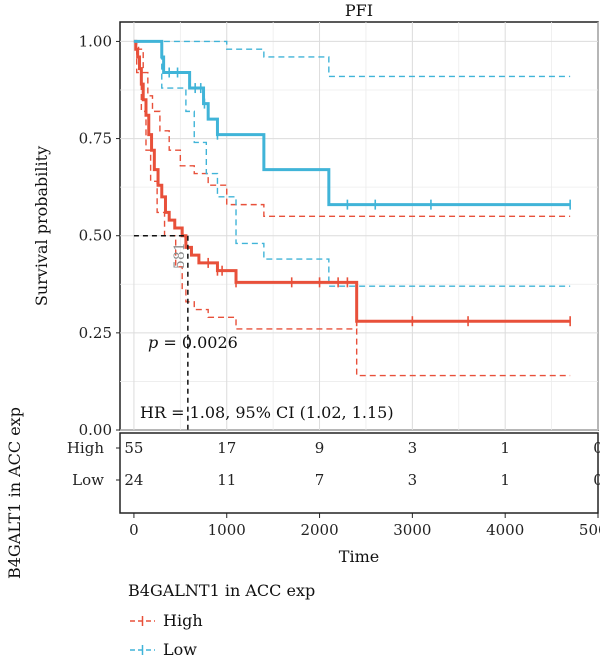 This screenshot has width=600, height=664. Describe the element at coordinates (180, 649) in the screenshot. I see `legend-label-low: Low` at that location.